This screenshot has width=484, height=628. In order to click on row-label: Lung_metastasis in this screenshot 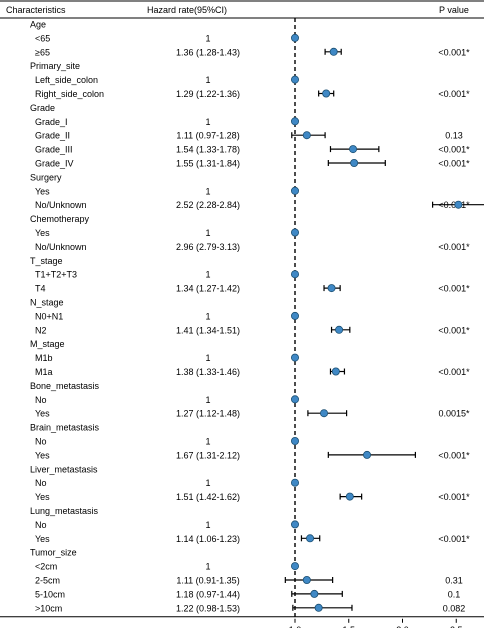, I will do `click(64, 511)`.